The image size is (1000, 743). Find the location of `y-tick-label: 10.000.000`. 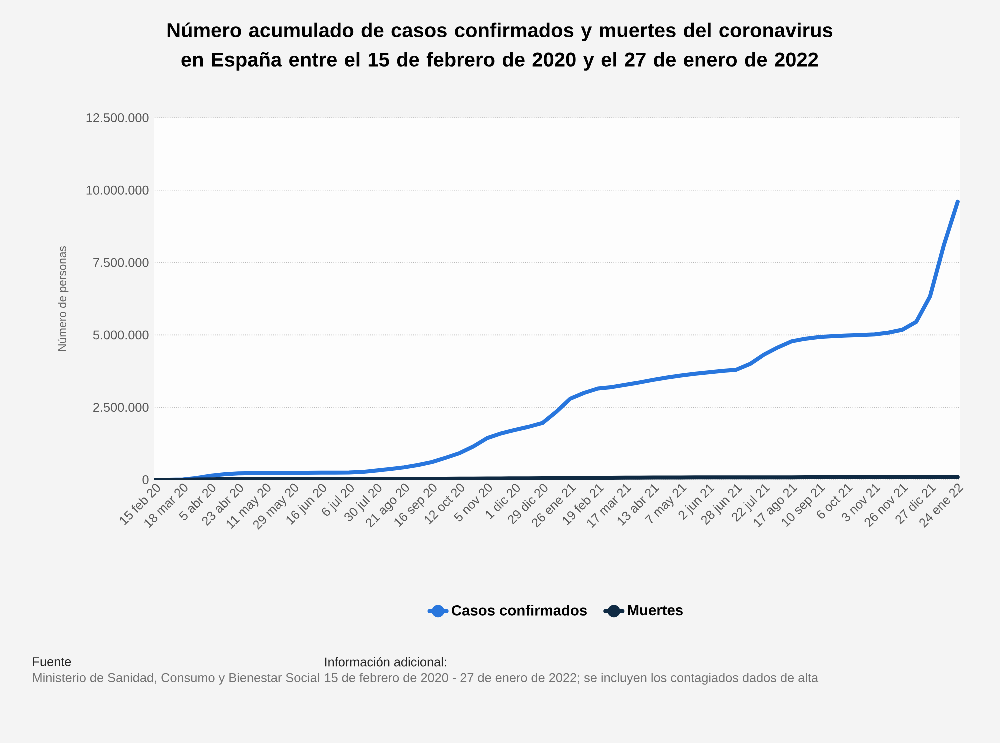

y-tick-label: 10.000.000 is located at coordinates (117, 190).